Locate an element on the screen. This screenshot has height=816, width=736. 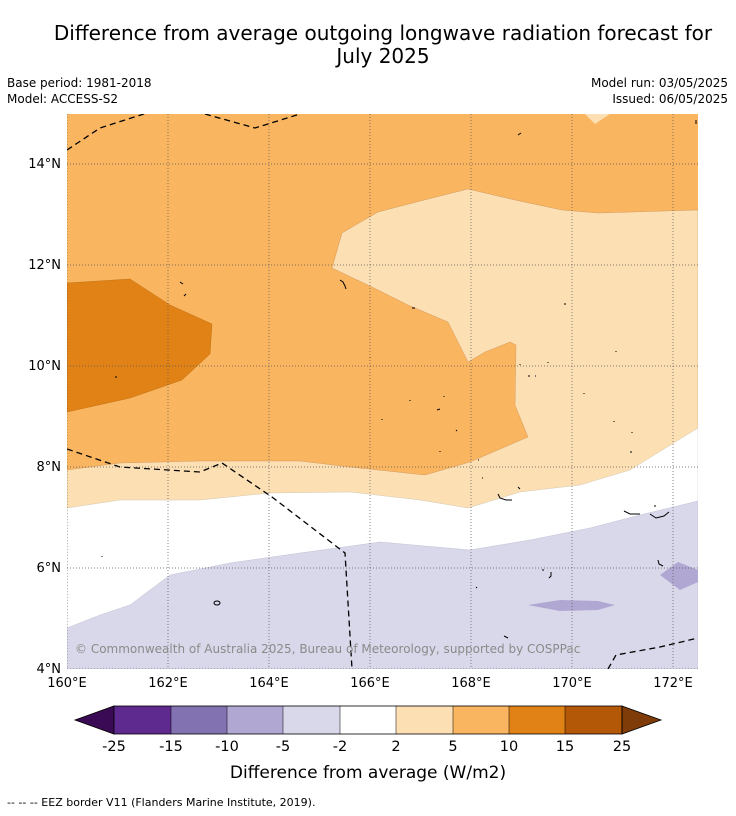
lon-label-164e: 164°E is located at coordinates (269, 683).